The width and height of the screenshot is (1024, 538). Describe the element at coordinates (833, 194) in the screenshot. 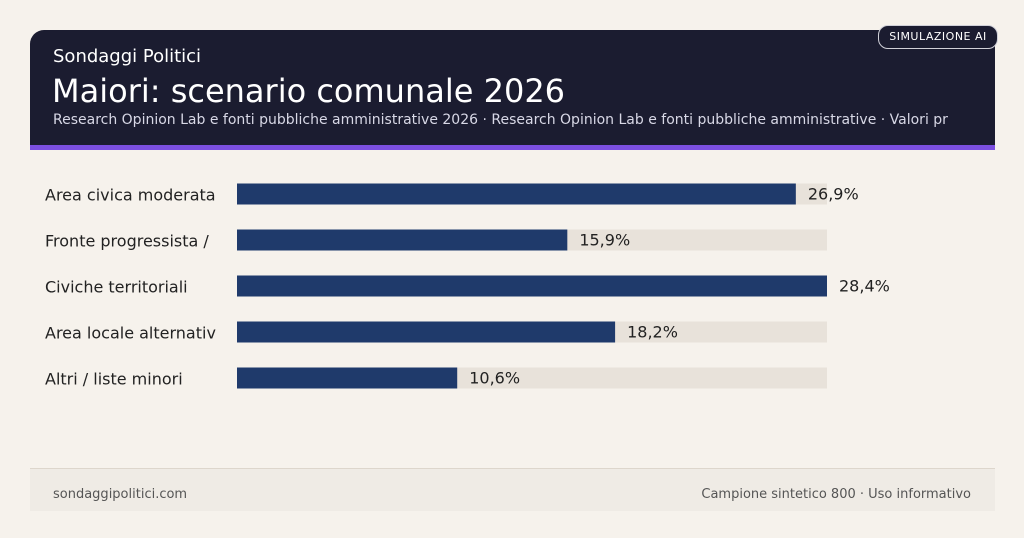

I see `value-label: 26,9%` at that location.